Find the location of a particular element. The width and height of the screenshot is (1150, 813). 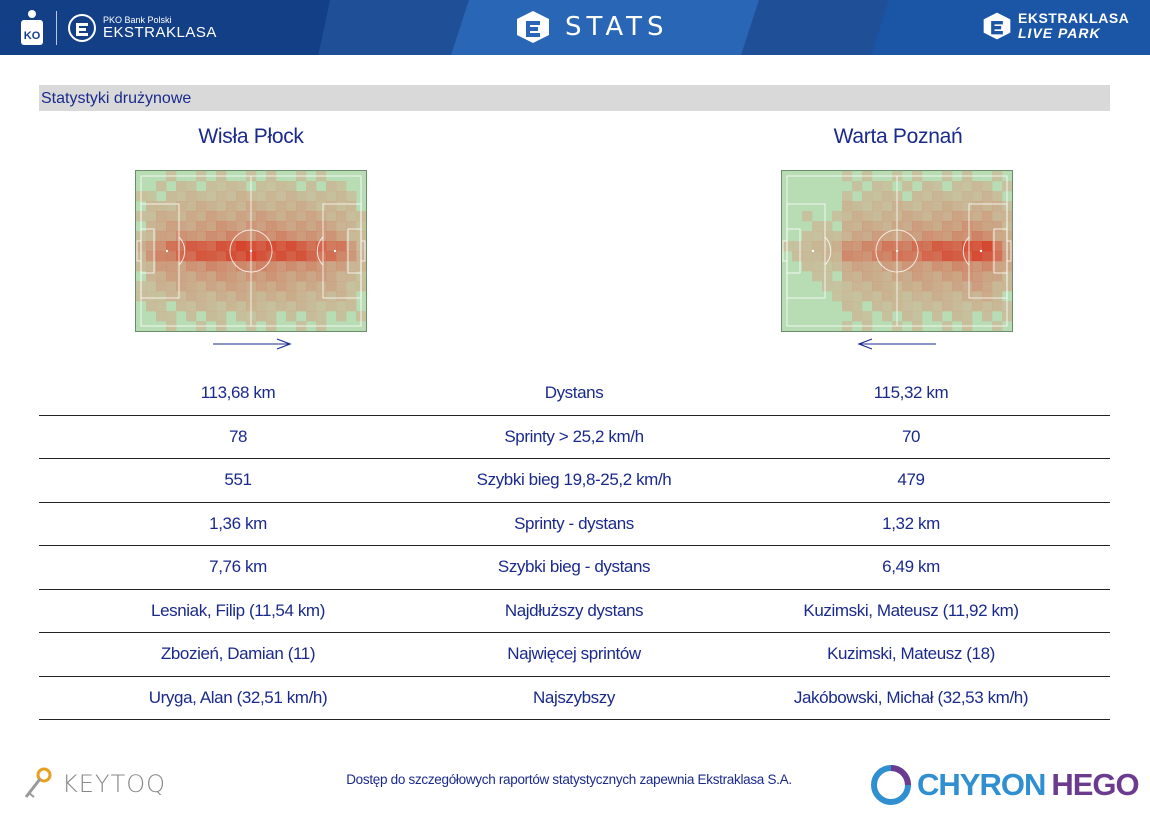

stat-value-left: 78 is located at coordinates (238, 436).